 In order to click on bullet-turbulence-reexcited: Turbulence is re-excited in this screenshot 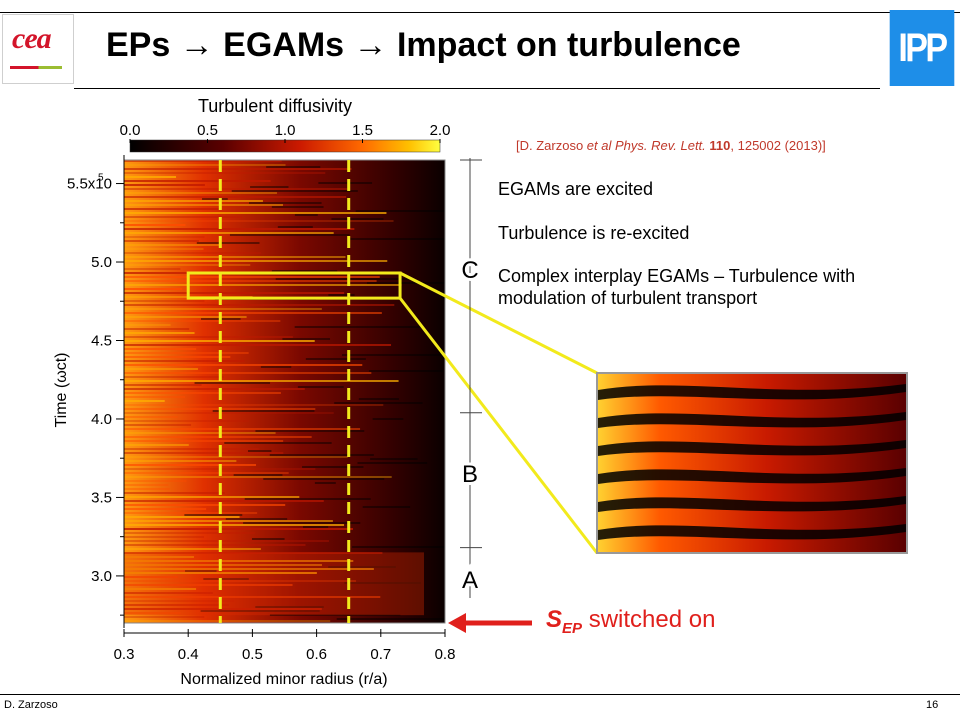, I will do `click(594, 233)`.